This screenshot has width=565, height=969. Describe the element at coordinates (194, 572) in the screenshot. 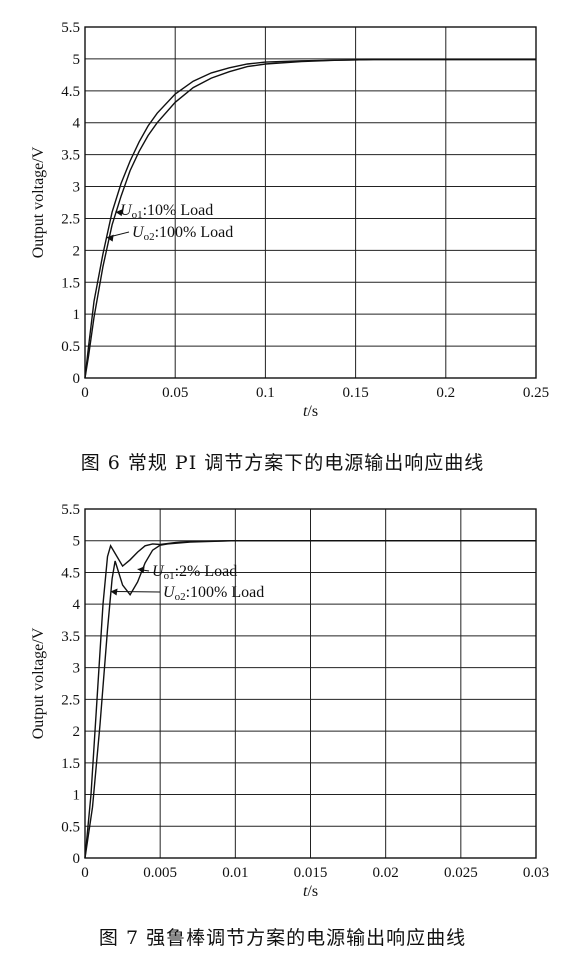

I see `series-annotation-1: Uo1:2% Load` at that location.